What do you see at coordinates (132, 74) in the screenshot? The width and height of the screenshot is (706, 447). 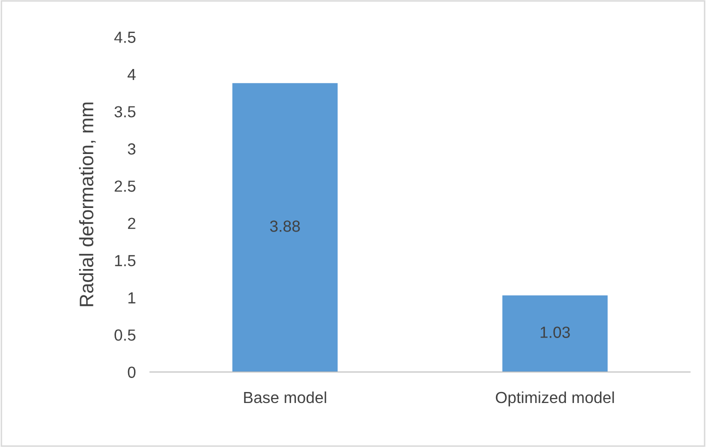 I see `y-tick-label: 4` at bounding box center [132, 74].